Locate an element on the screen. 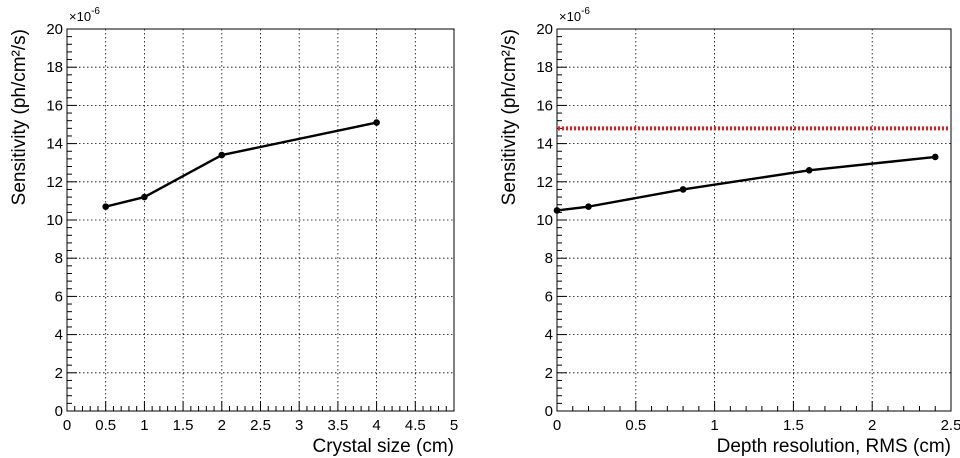 The image size is (960, 458). x-tick-label: 3 is located at coordinates (299, 425).